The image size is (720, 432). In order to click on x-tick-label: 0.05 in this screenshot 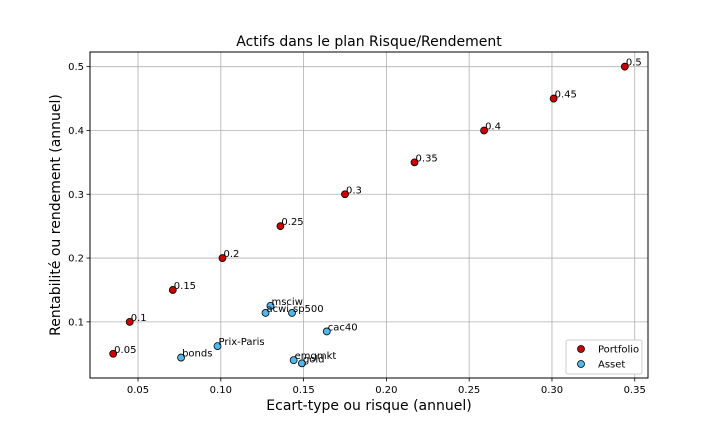, I will do `click(138, 390)`.